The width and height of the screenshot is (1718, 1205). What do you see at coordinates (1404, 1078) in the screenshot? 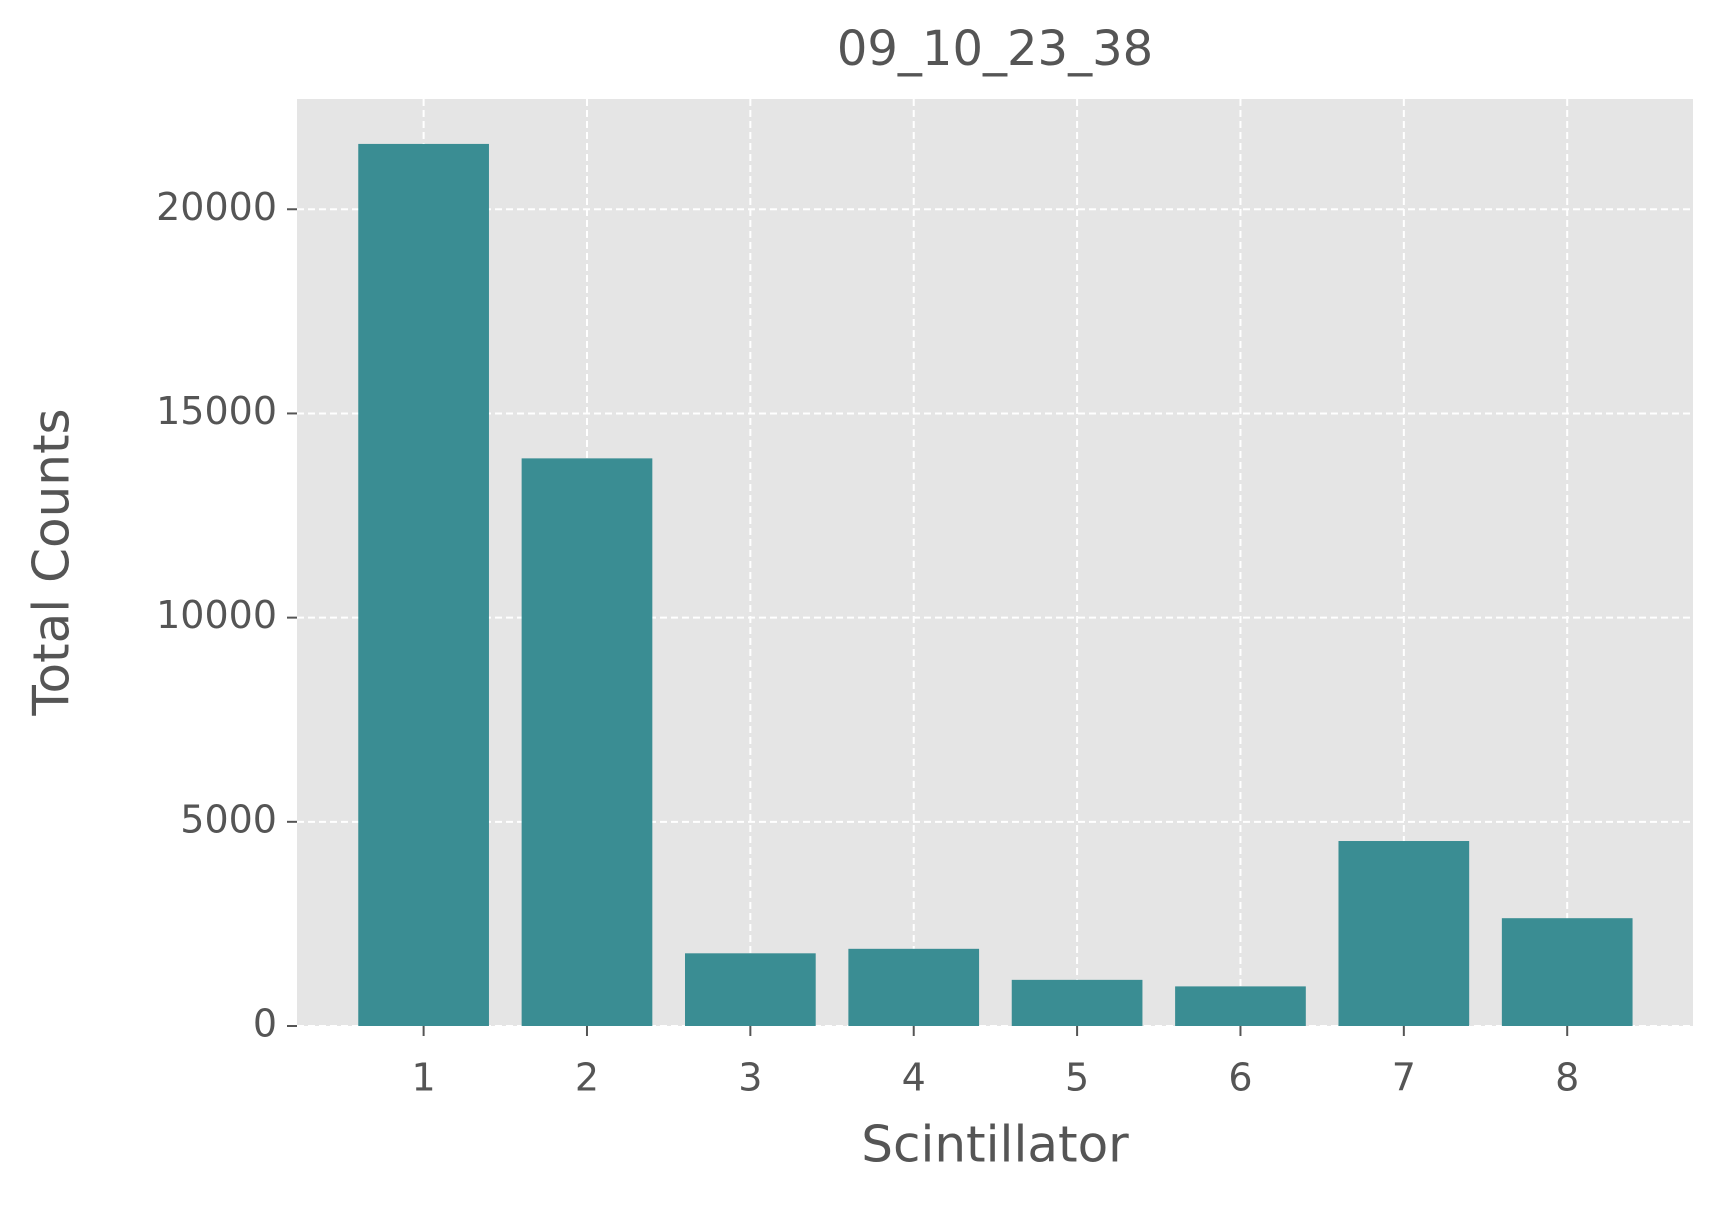
I see `x-tick-label: 7` at bounding box center [1404, 1078].